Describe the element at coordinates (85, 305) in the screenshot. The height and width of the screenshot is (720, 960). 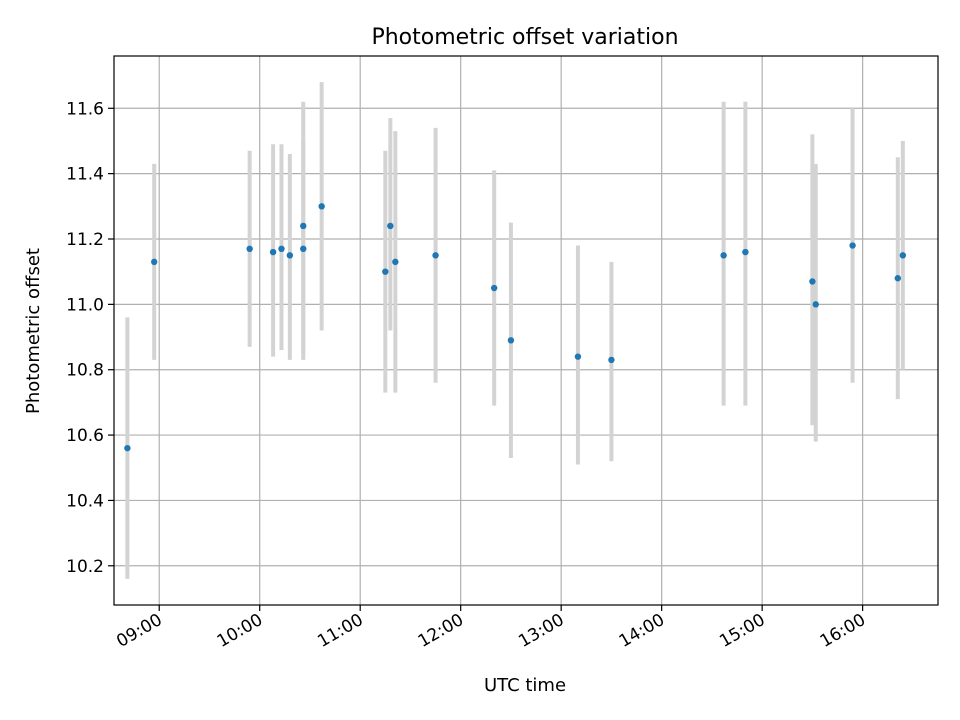
I see `y-tick-label: 11.0` at that location.